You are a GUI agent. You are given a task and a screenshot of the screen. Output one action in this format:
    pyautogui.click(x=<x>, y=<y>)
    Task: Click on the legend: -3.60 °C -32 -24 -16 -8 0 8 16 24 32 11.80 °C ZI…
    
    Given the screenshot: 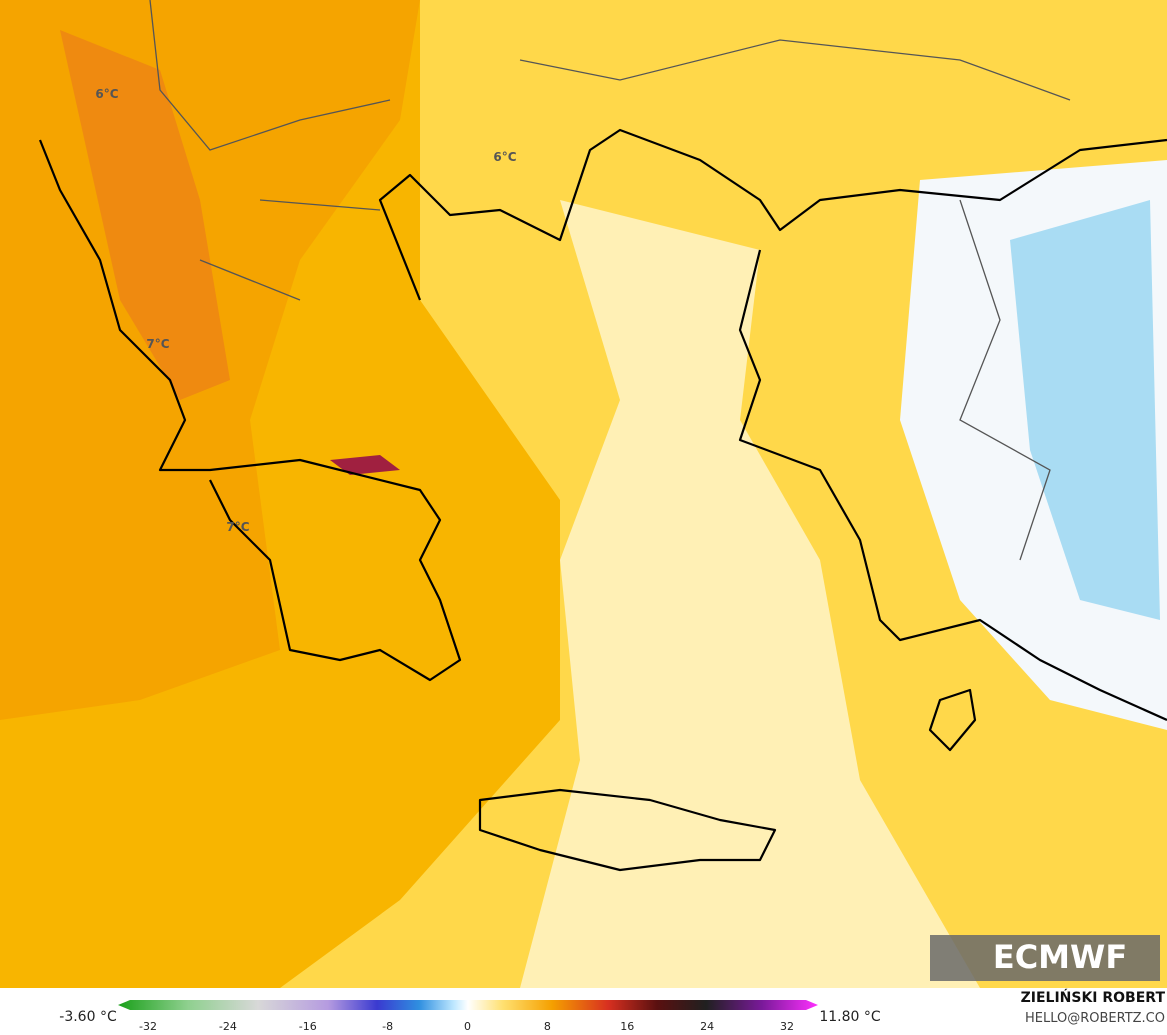 What is the action you would take?
    pyautogui.click(x=612, y=1010)
    